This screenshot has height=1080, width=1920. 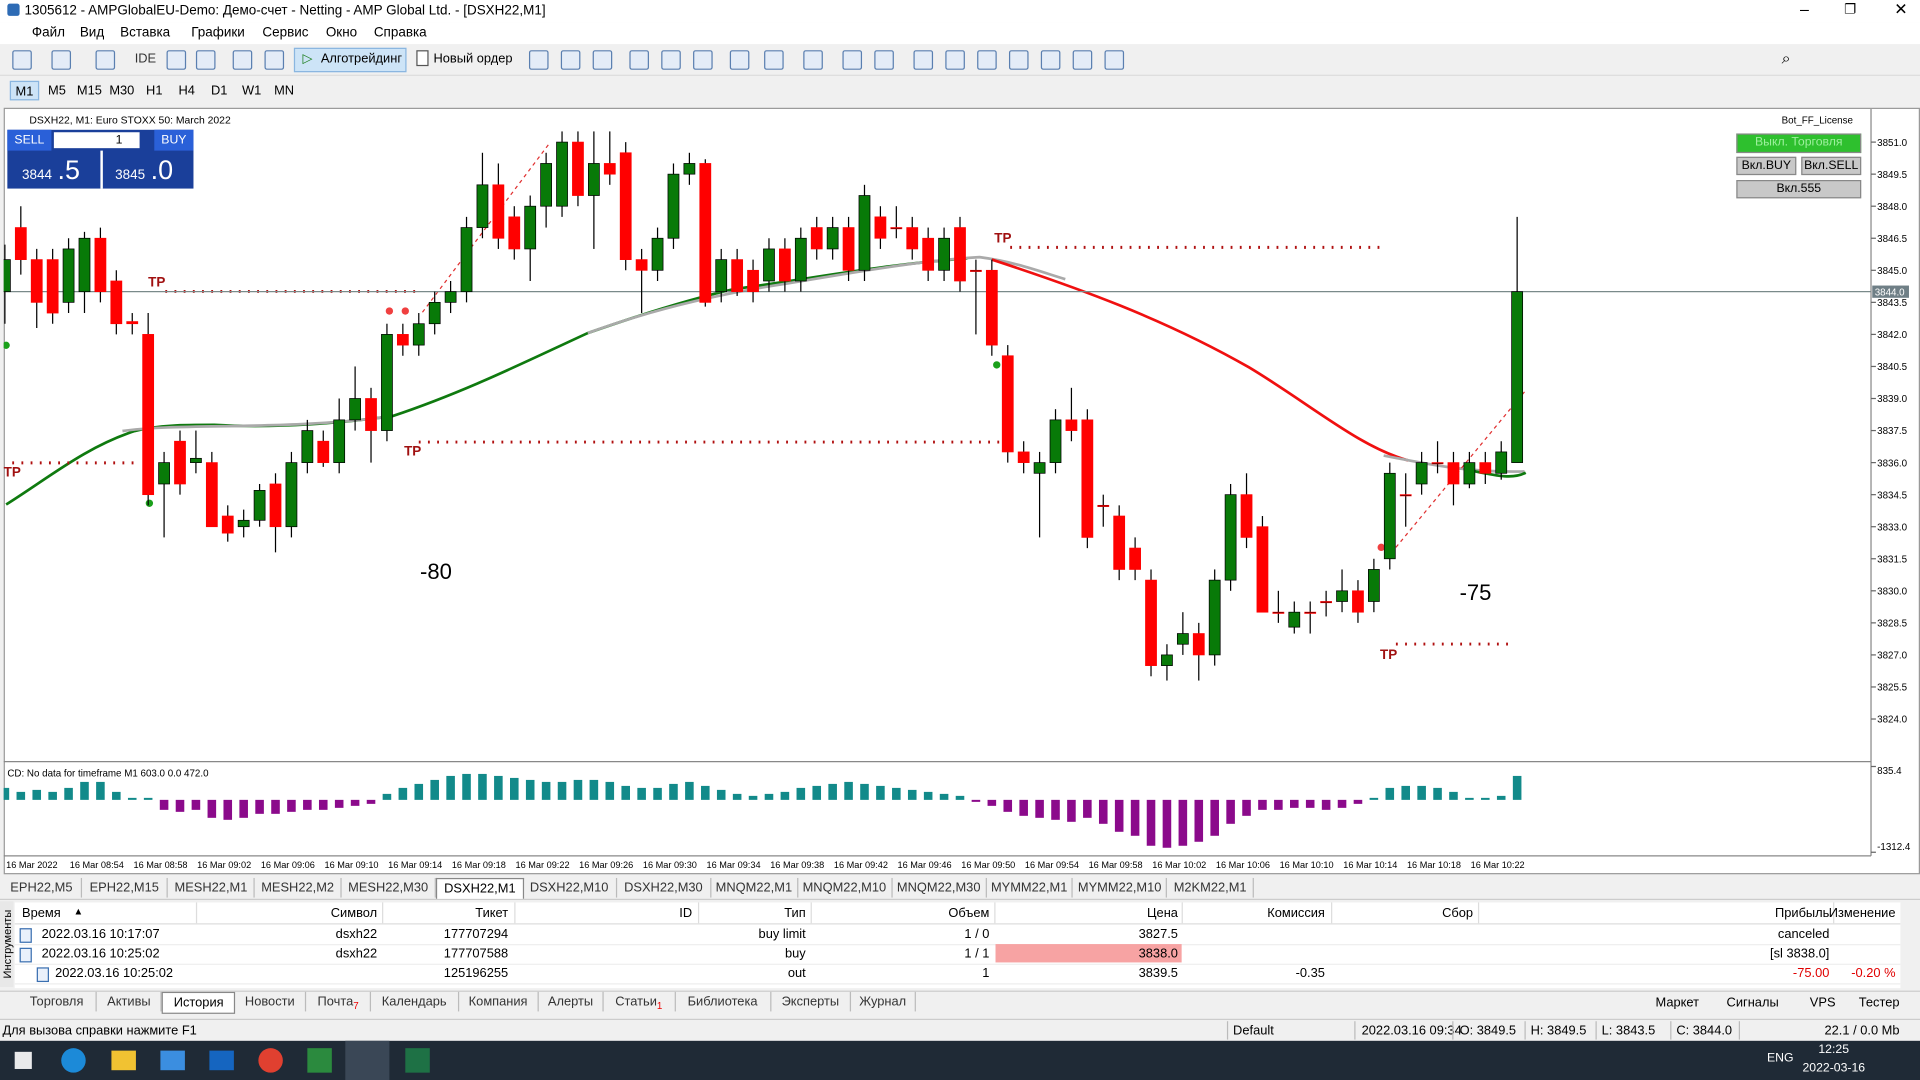 I want to click on close: ✕, so click(x=1901, y=9).